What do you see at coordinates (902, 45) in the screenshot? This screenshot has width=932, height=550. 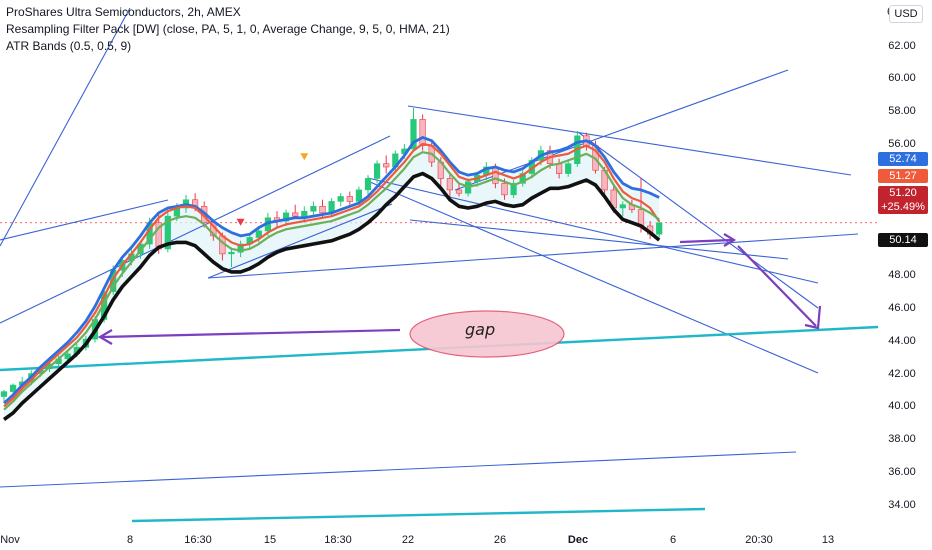 I see `y-tick-label: 62.00` at bounding box center [902, 45].